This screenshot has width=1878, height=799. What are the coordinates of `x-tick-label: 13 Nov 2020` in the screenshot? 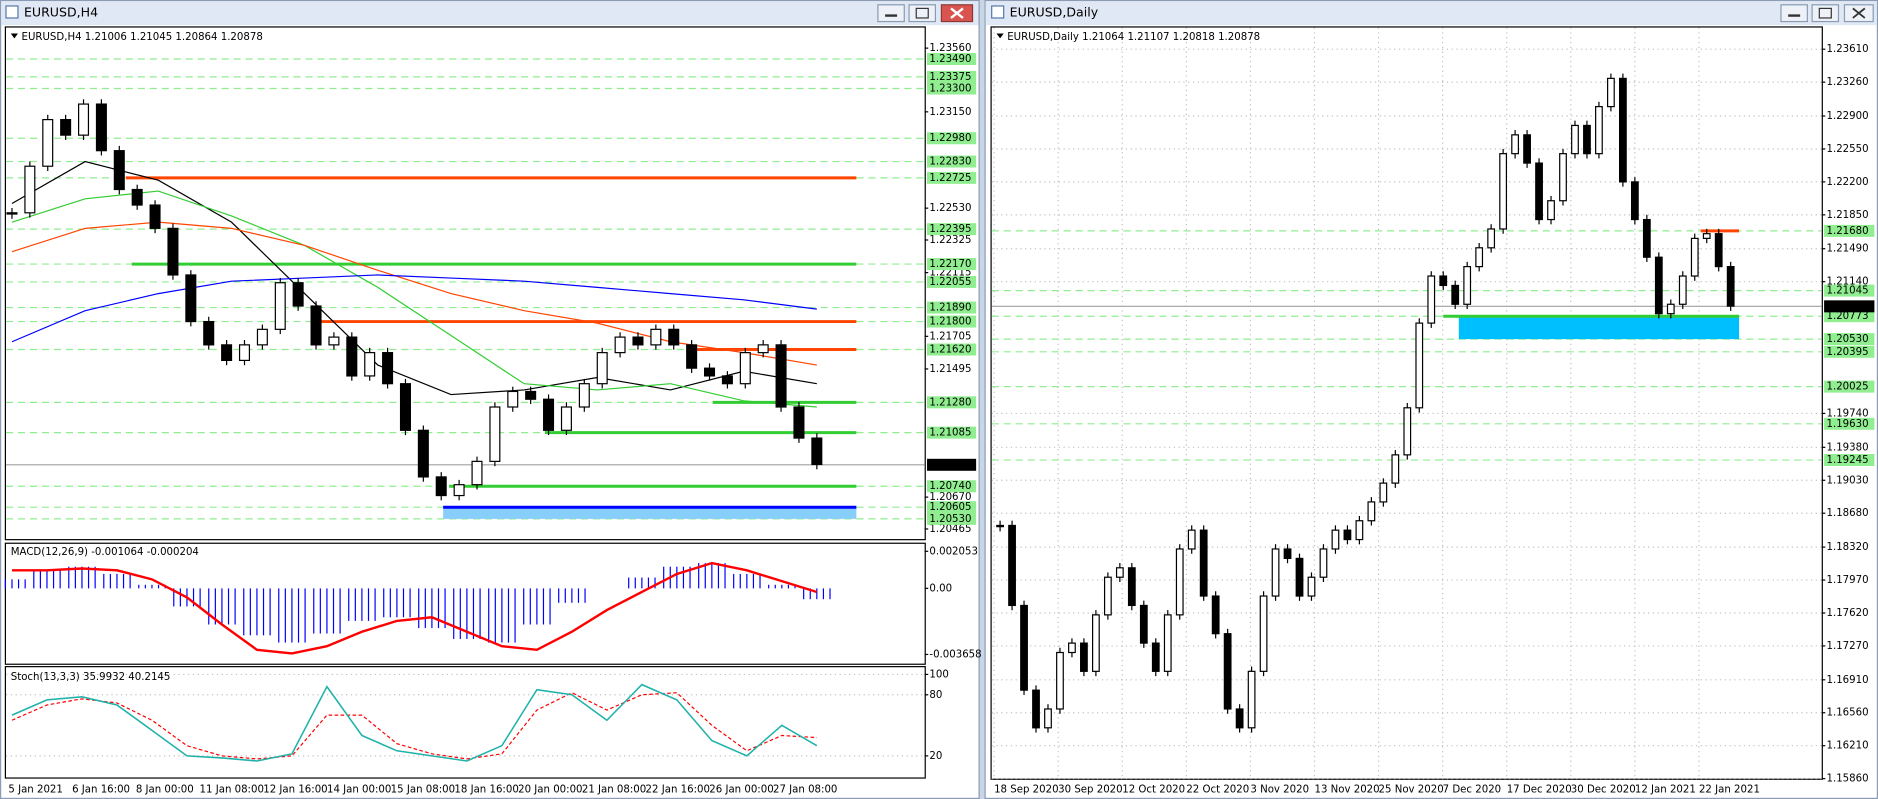 It's located at (1346, 789).